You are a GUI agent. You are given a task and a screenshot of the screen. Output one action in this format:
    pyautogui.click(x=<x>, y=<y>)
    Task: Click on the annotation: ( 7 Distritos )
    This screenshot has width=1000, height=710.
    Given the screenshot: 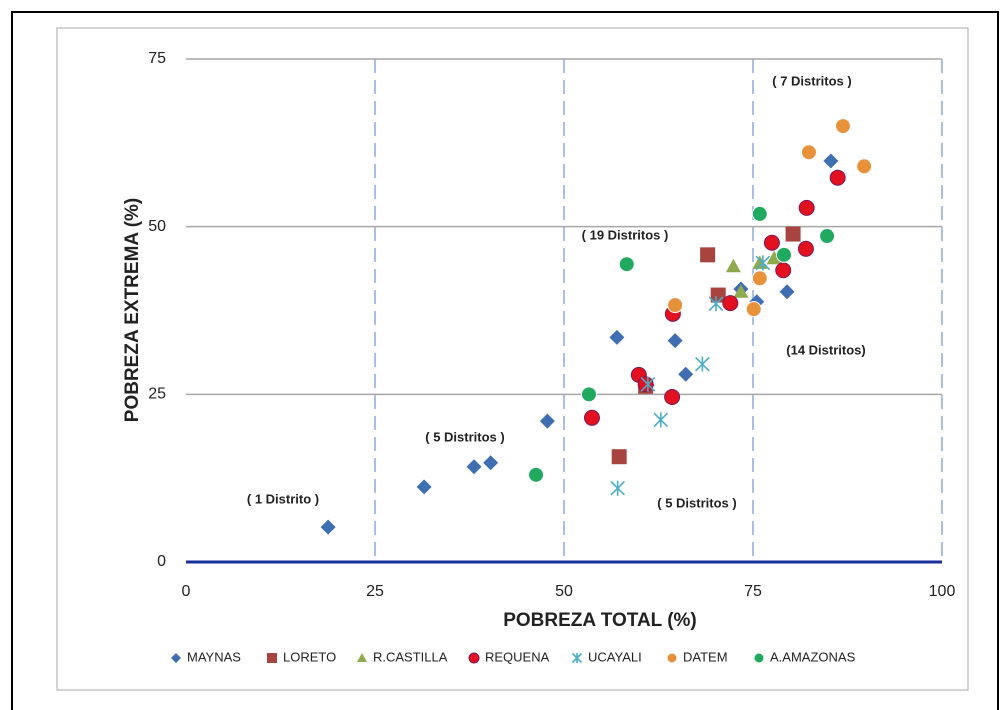 What is the action you would take?
    pyautogui.click(x=811, y=80)
    